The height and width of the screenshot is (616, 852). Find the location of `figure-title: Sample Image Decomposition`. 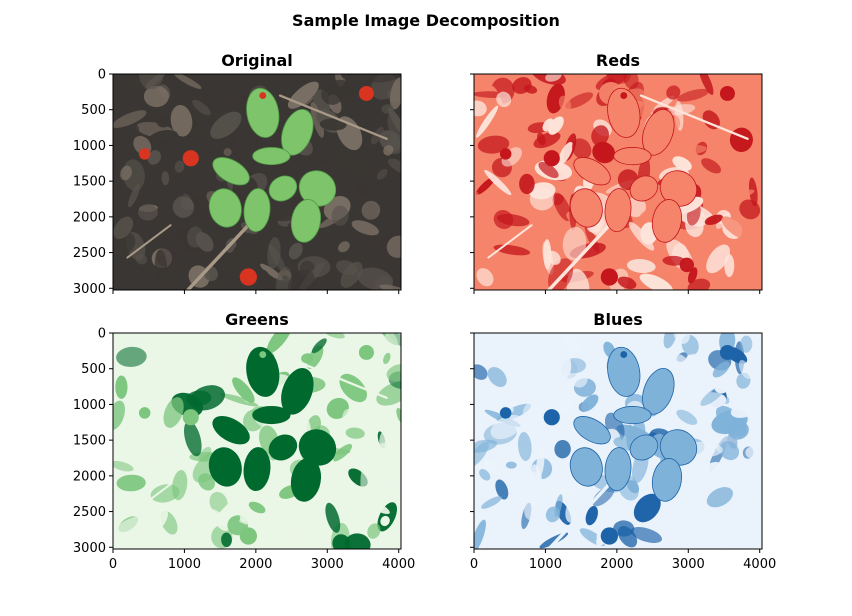

figure-title: Sample Image Decomposition is located at coordinates (426, 20).